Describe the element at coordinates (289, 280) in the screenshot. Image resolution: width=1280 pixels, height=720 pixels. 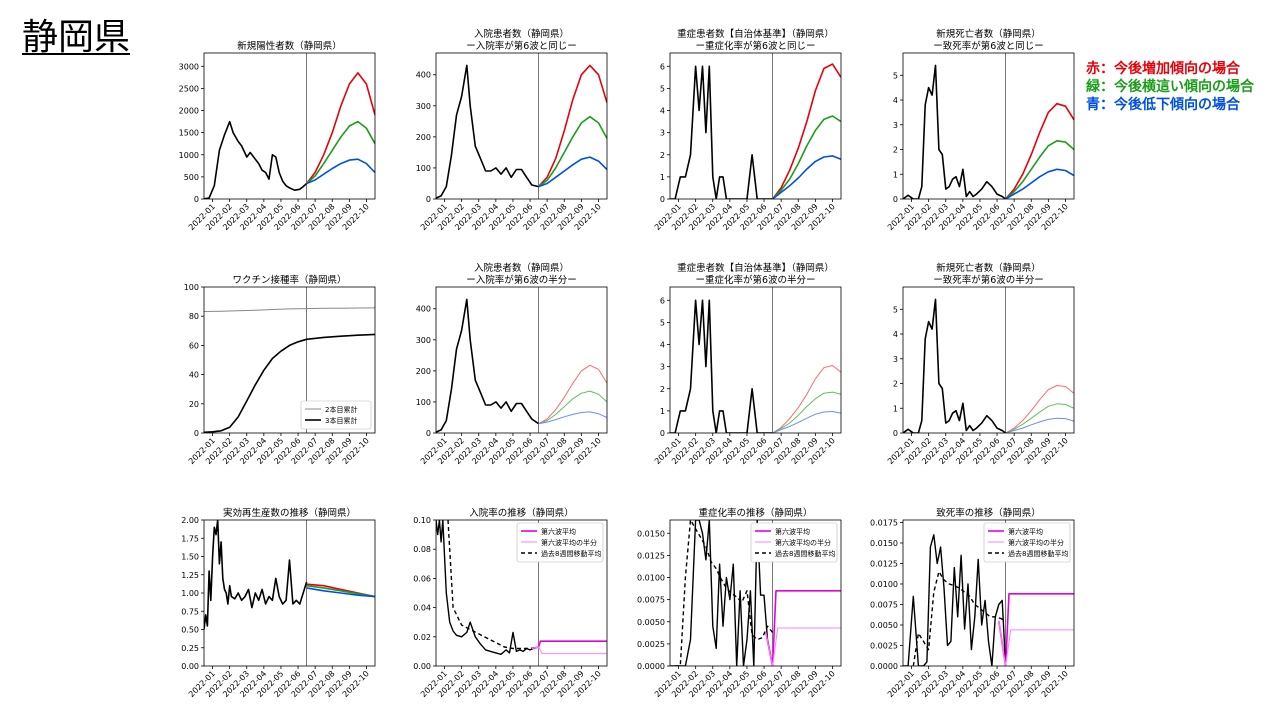
I see `chart-title: ワクチン接種率（静岡県）` at that location.